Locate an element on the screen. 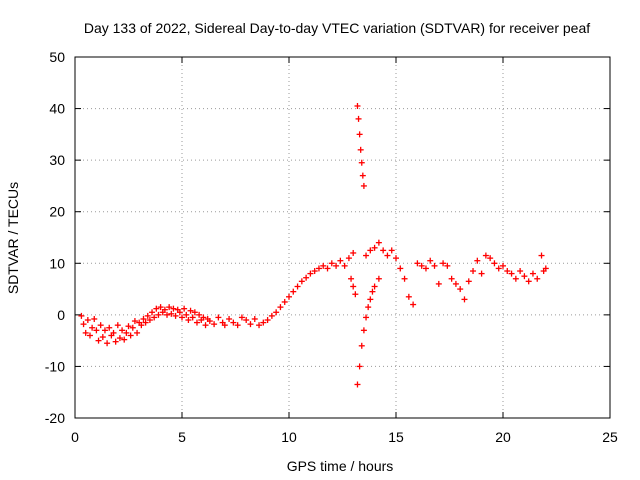  y-tick-label: -10 is located at coordinates (55, 366).